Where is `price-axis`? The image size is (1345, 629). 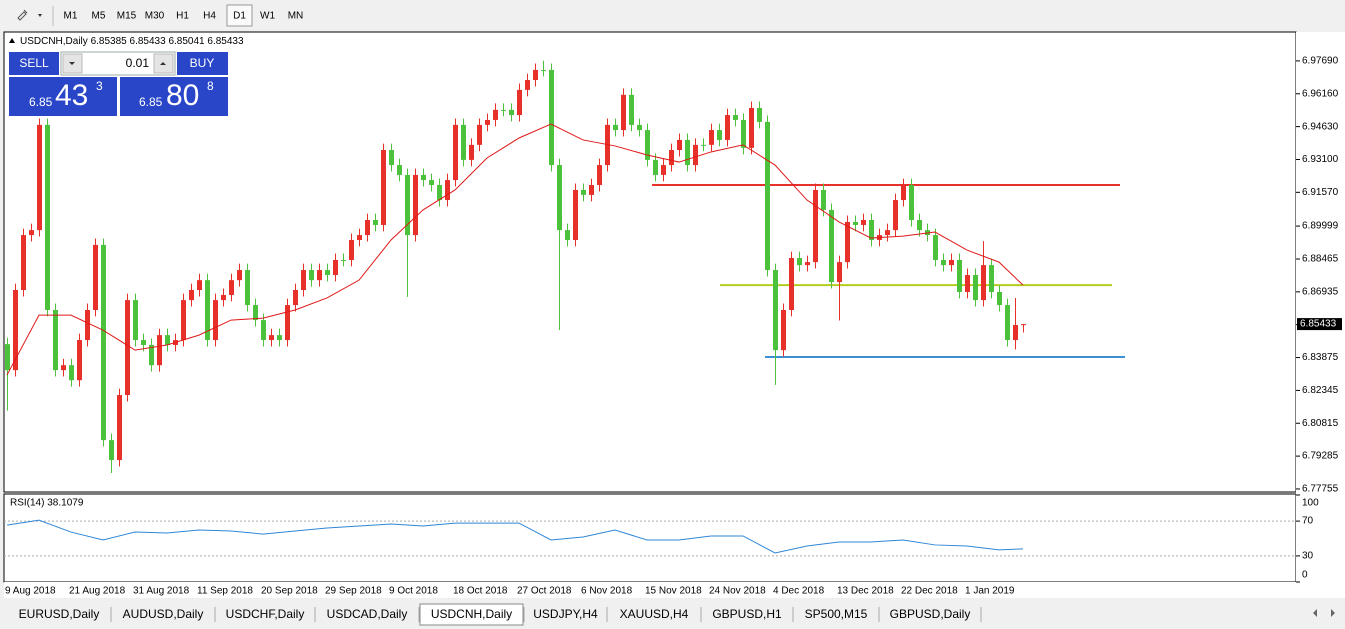
price-axis is located at coordinates (1320, 315).